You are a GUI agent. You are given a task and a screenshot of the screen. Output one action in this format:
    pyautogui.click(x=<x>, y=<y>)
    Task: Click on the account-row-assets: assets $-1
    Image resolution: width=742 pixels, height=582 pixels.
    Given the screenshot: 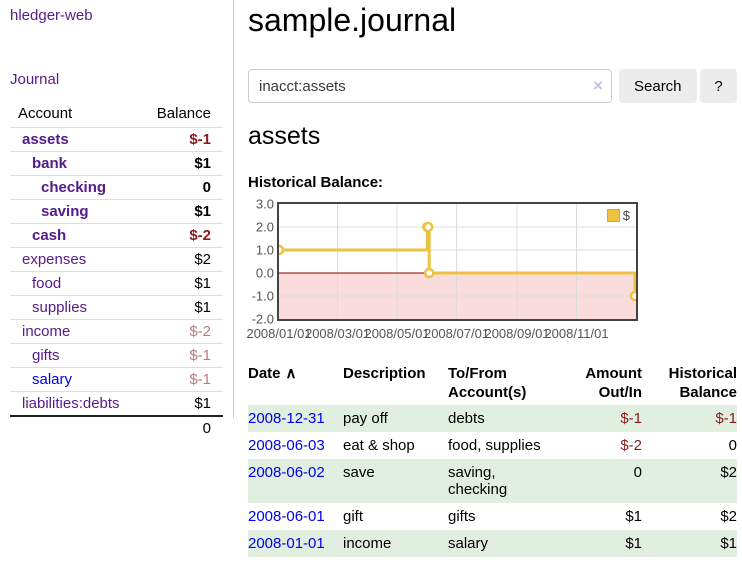 What is the action you would take?
    pyautogui.click(x=116, y=139)
    